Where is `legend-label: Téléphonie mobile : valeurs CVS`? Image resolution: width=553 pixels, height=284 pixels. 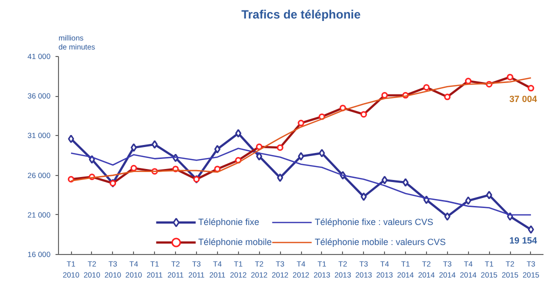 legend-label: Téléphonie mobile : valeurs CVS is located at coordinates (380, 242).